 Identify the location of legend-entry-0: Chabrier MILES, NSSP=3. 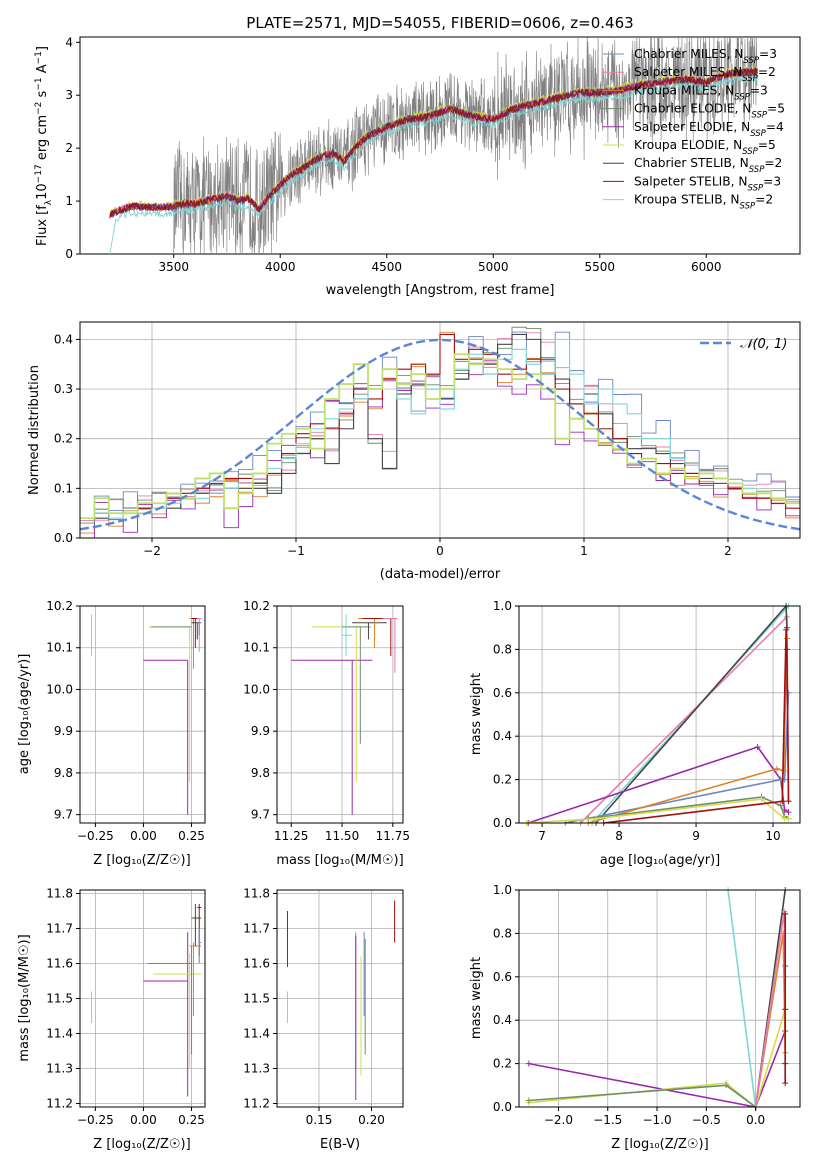
(705, 56).